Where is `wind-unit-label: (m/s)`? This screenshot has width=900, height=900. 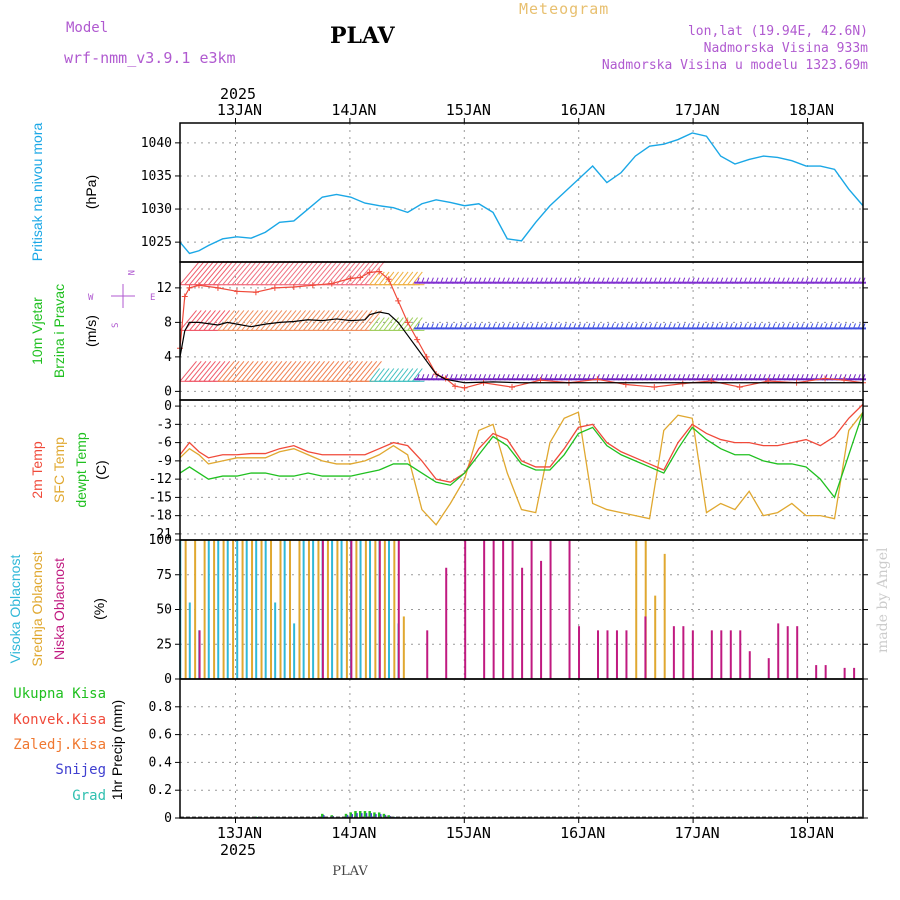 wind-unit-label: (m/s) is located at coordinates (91, 331).